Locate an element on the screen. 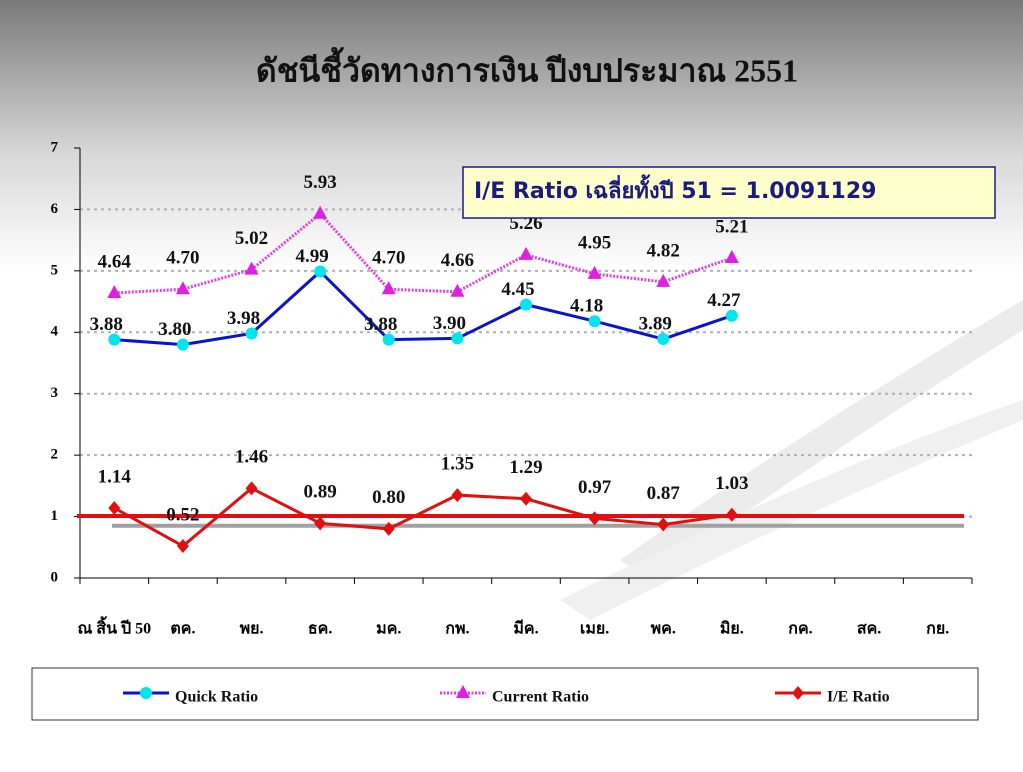  x-tick-label: มิย. is located at coordinates (732, 629).